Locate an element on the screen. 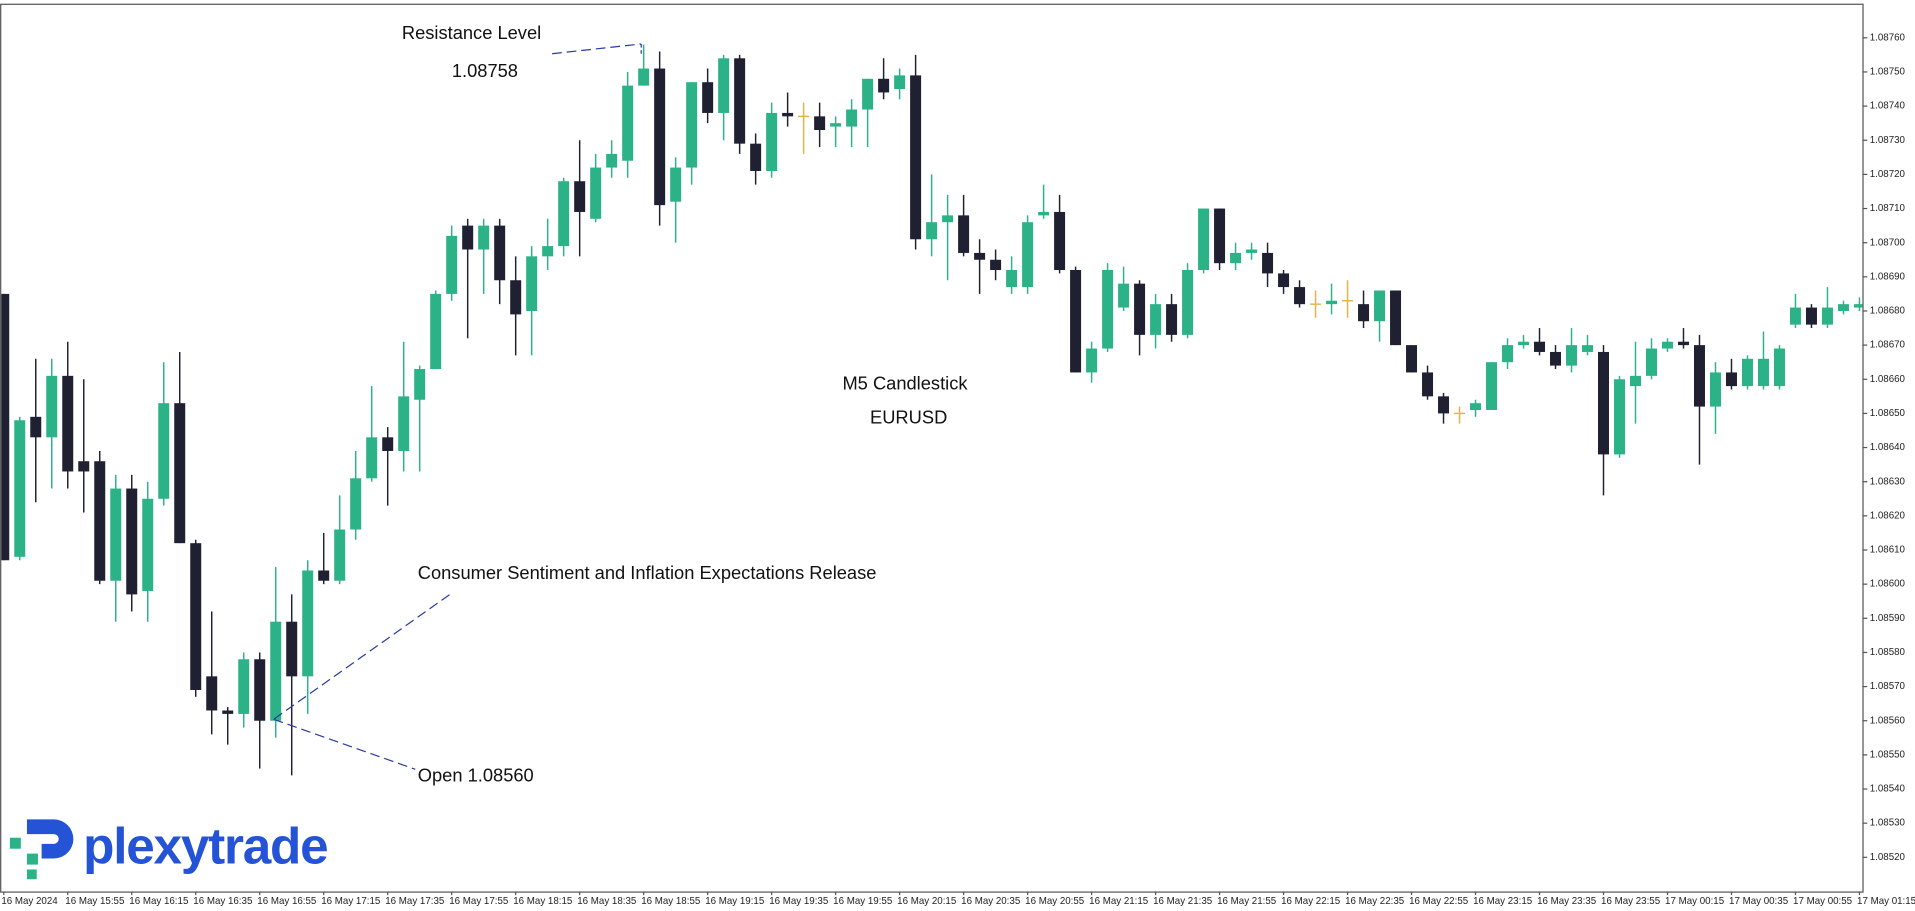 Image resolution: width=1915 pixels, height=911 pixels. x-tick-label: 16 May 20:55 is located at coordinates (1055, 901).